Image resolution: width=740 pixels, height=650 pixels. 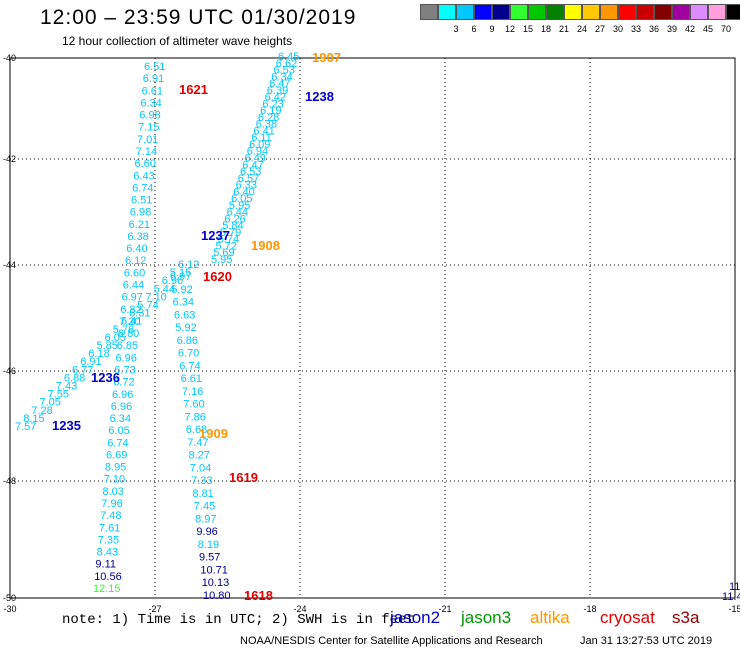 I want to click on wave-height-value: 6.11, so click(x=261, y=138).